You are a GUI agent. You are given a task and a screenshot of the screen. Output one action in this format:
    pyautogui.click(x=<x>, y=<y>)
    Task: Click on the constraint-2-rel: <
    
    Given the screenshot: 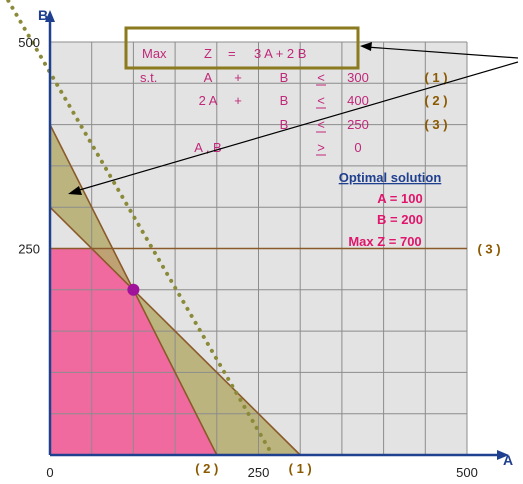 What is the action you would take?
    pyautogui.click(x=321, y=100)
    